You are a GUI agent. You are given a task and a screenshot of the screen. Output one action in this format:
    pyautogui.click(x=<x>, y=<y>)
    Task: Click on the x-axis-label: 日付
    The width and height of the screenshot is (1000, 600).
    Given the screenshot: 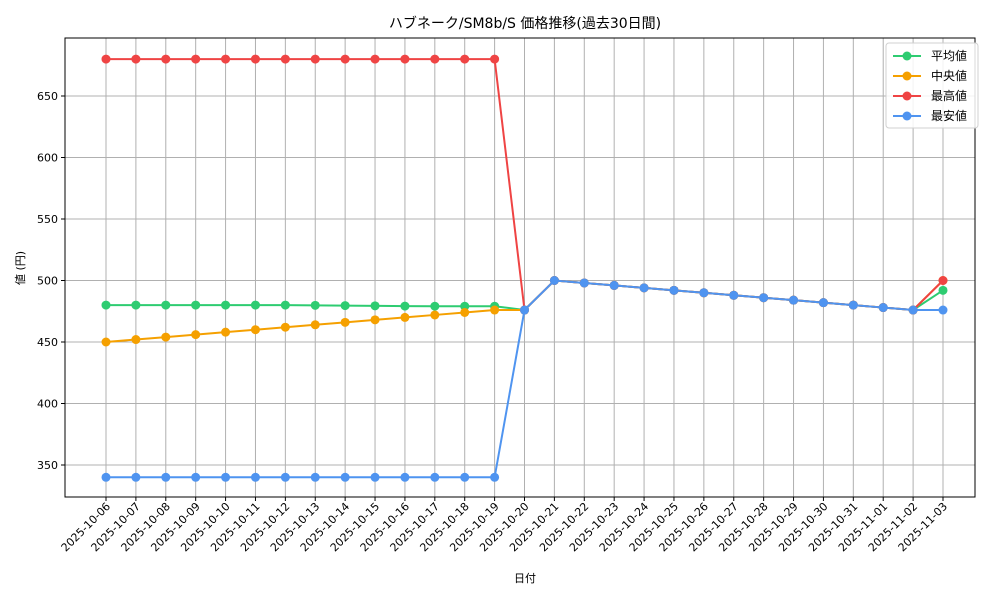 What is the action you would take?
    pyautogui.click(x=525, y=578)
    